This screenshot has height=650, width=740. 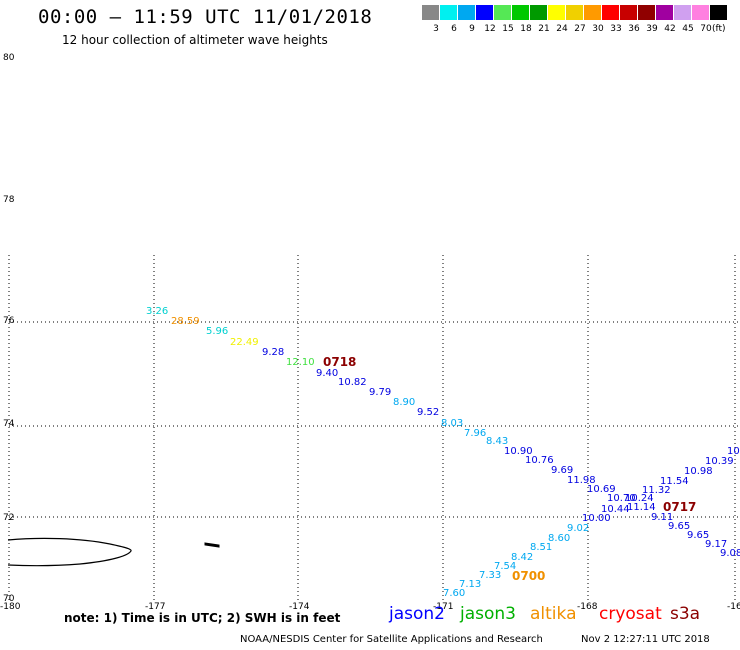 I want to click on wave-height-value: 10, so click(x=733, y=451).